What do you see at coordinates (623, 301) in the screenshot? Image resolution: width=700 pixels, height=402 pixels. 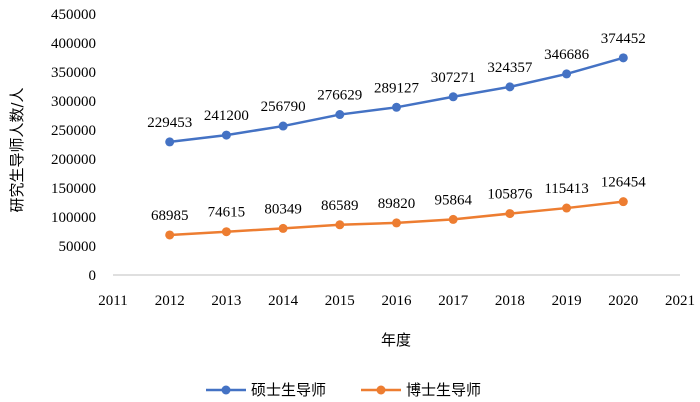 I see `x-tick-label: 2020` at bounding box center [623, 301].